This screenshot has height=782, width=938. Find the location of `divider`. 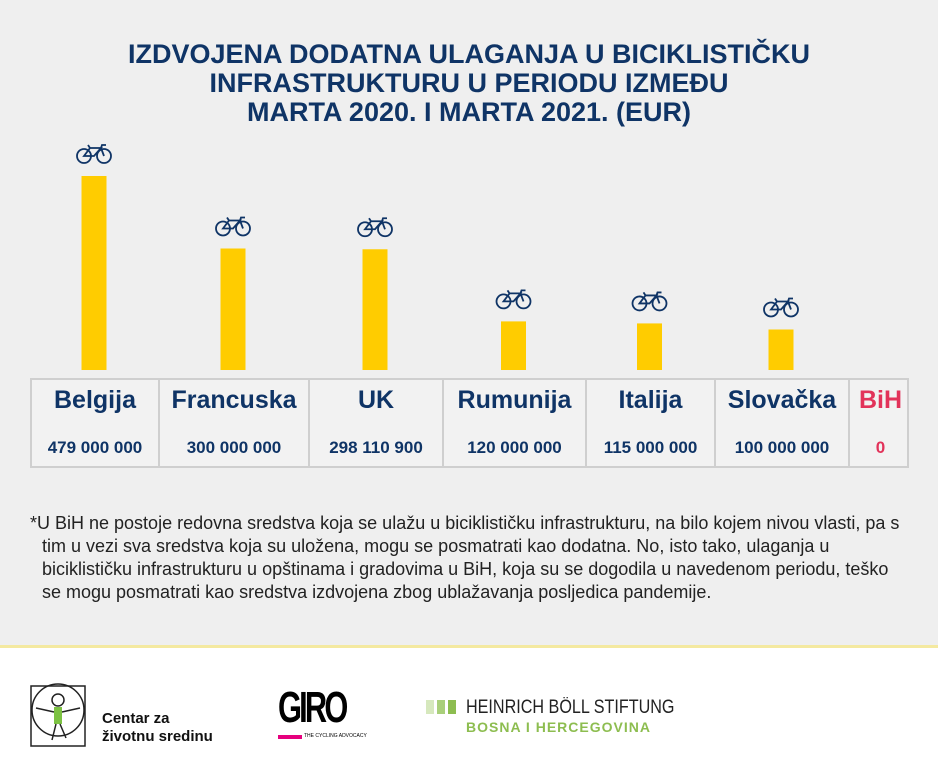

divider is located at coordinates (469, 646).